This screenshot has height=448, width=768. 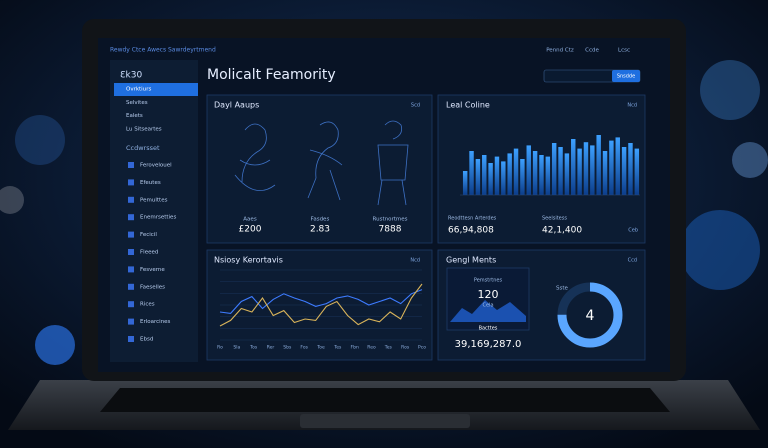 What do you see at coordinates (134, 116) in the screenshot?
I see `sidebar-item: Ealets` at bounding box center [134, 116].